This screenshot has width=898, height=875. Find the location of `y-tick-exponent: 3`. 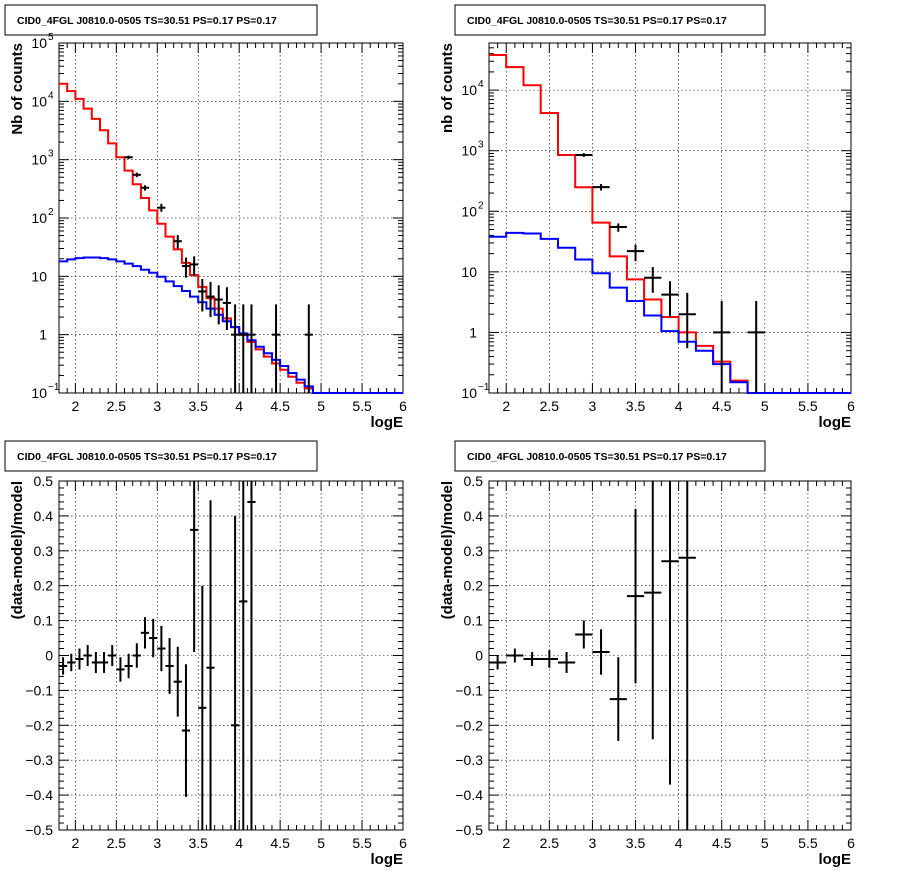

y-tick-exponent: 3 is located at coordinates (51, 154).